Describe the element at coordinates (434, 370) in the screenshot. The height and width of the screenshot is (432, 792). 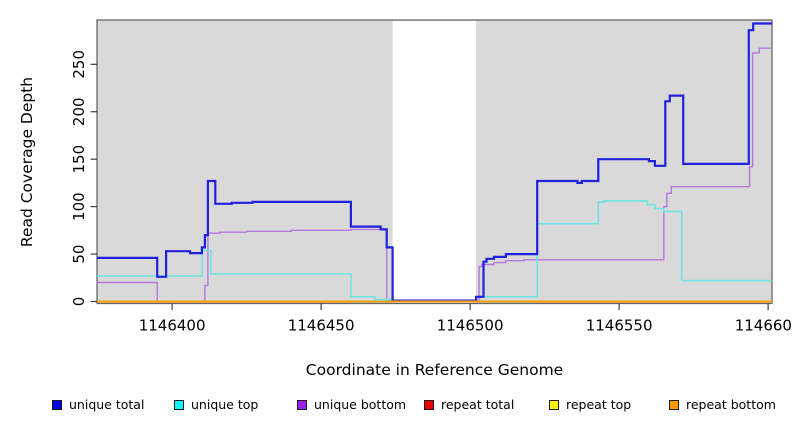
I see `x-axis-title: Coordinate in Reference Genome` at that location.